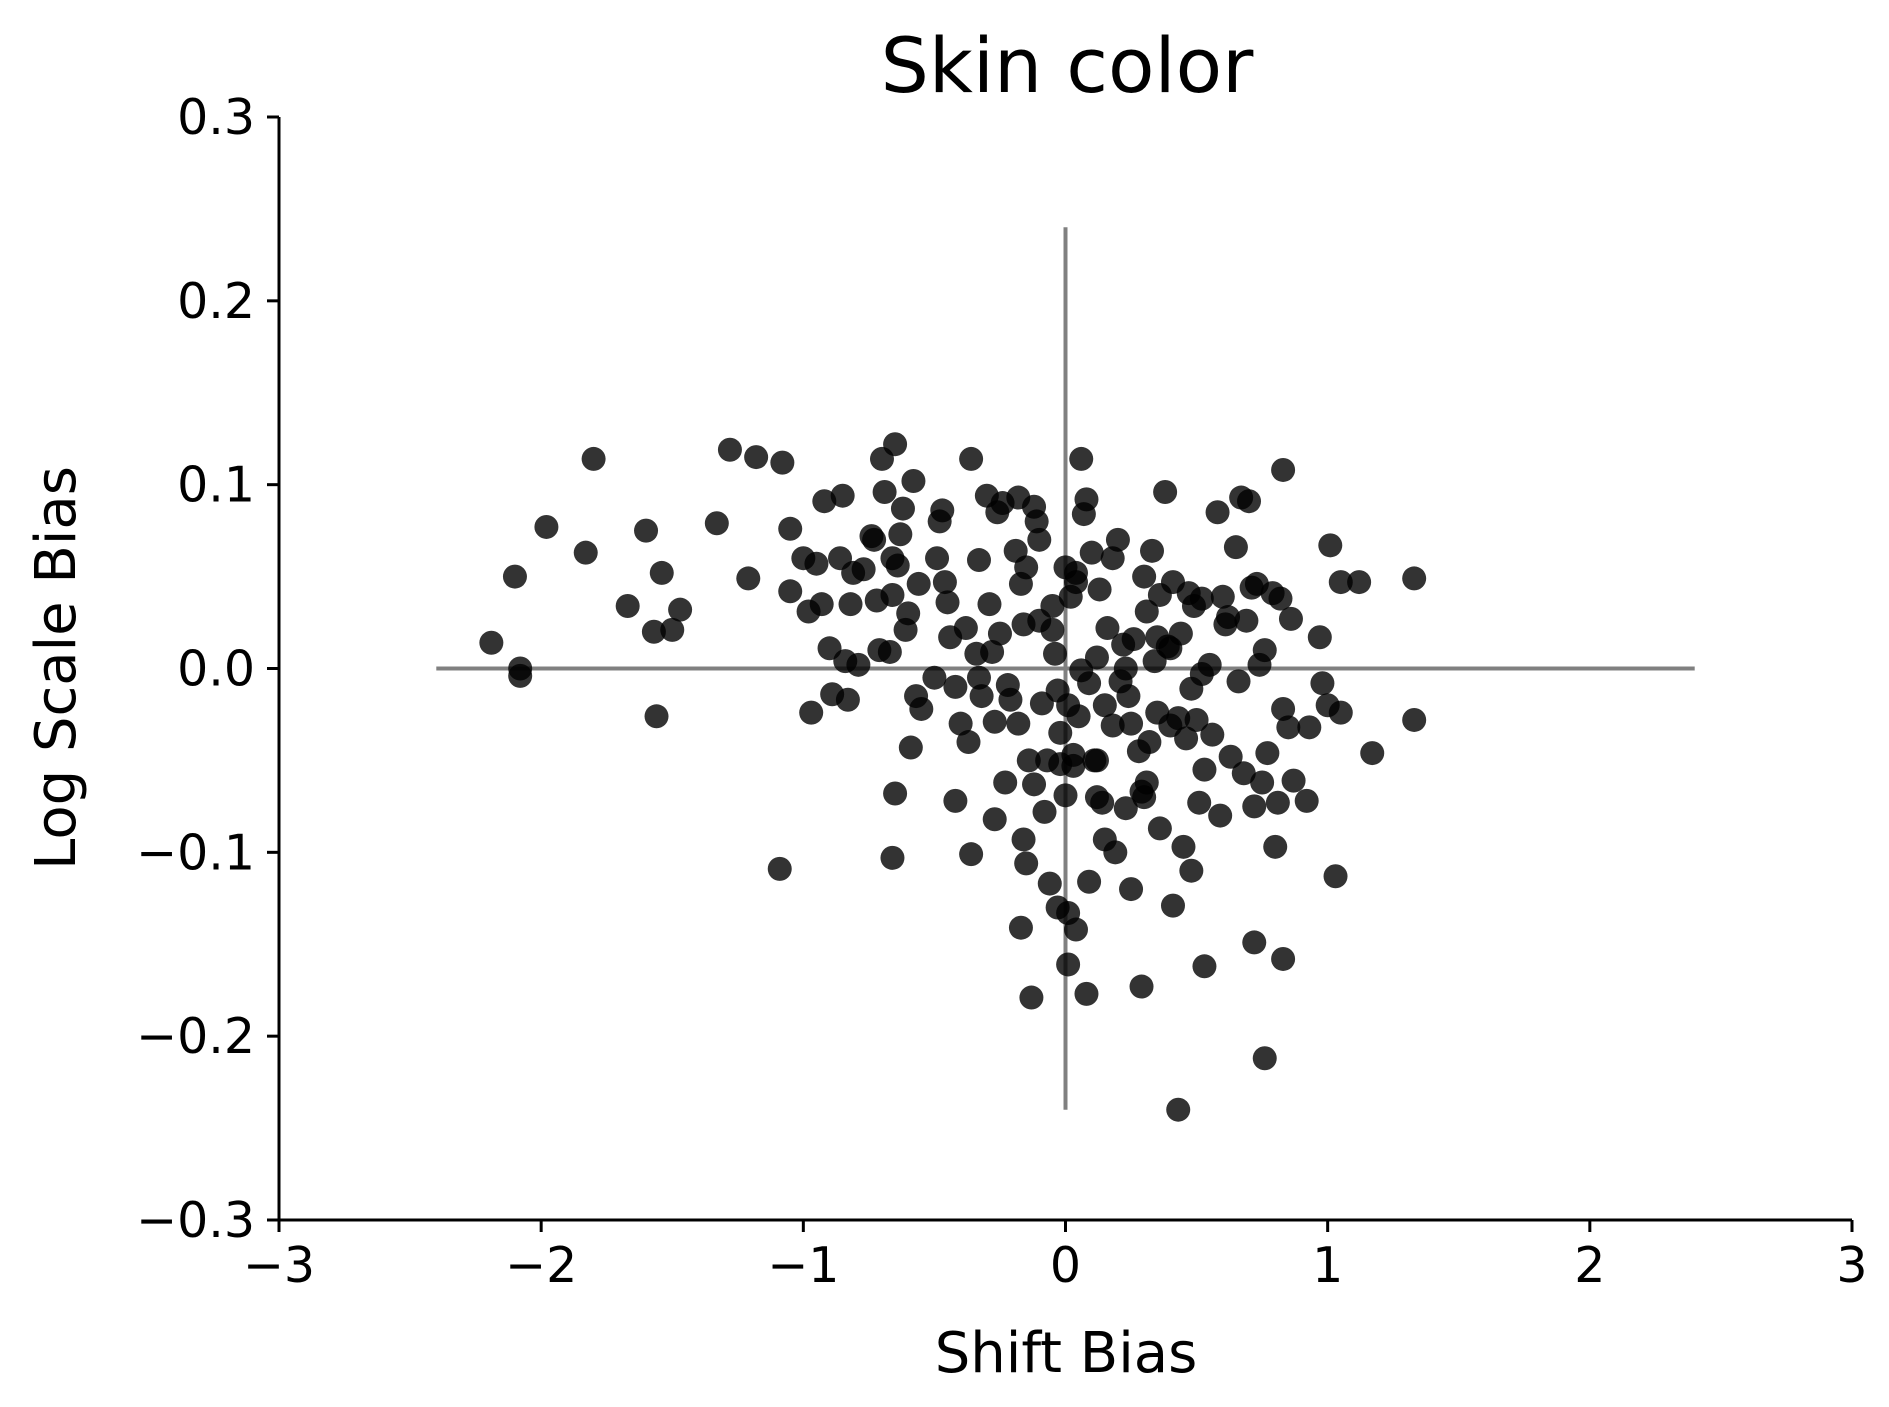 This screenshot has width=1889, height=1407. I want to click on y-tick-label: 0.3, so click(216, 117).